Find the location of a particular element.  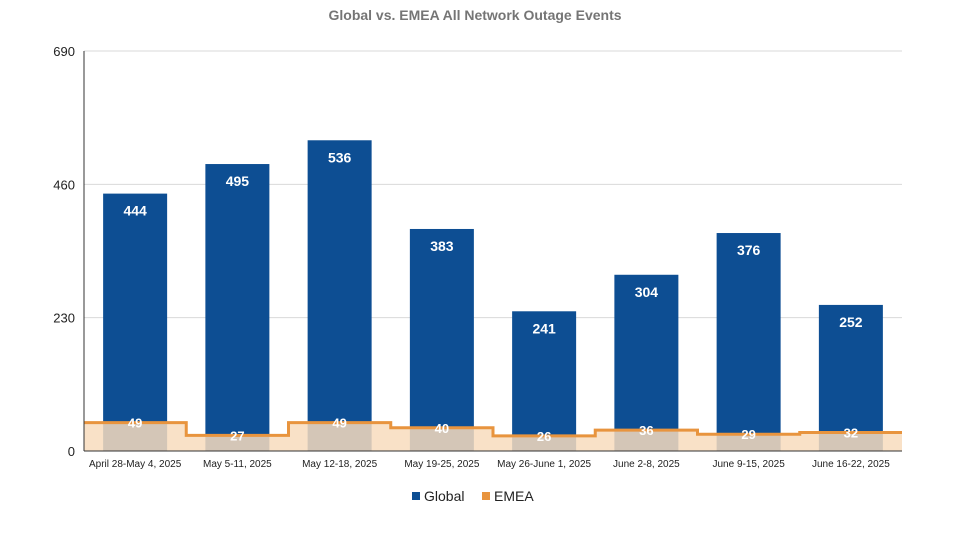

legend-label: EMEA is located at coordinates (514, 496).